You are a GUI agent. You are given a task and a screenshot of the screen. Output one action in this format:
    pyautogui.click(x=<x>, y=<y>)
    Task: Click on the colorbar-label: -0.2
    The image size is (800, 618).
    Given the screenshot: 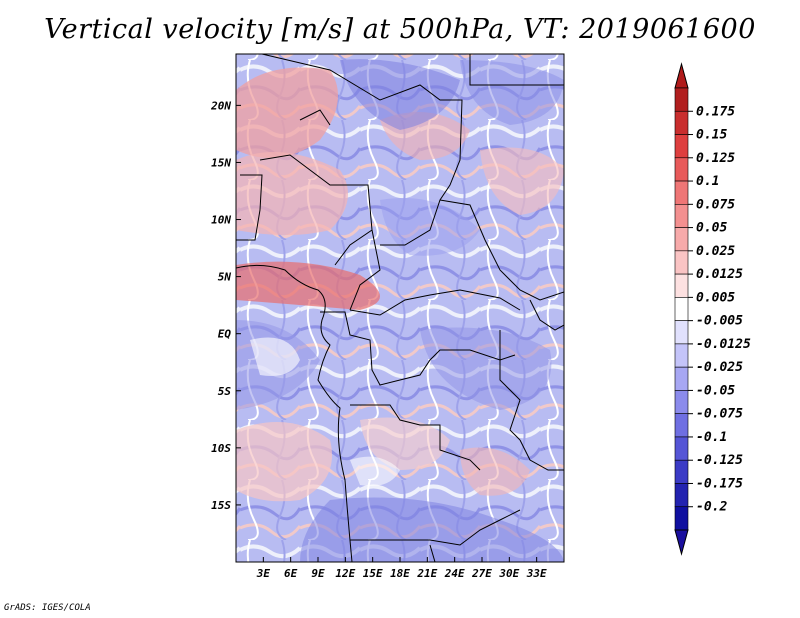 What is the action you would take?
    pyautogui.click(x=711, y=507)
    